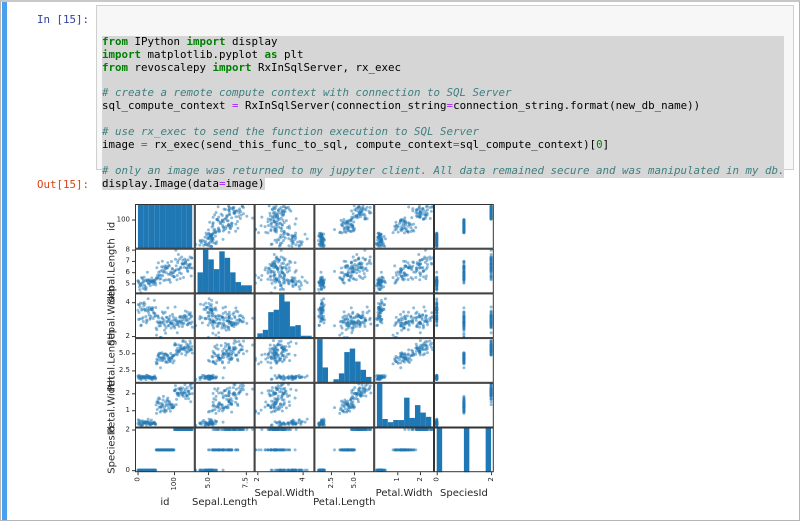  Describe the element at coordinates (62, 184) in the screenshot. I see `output-prompt: Out[15]:` at that location.